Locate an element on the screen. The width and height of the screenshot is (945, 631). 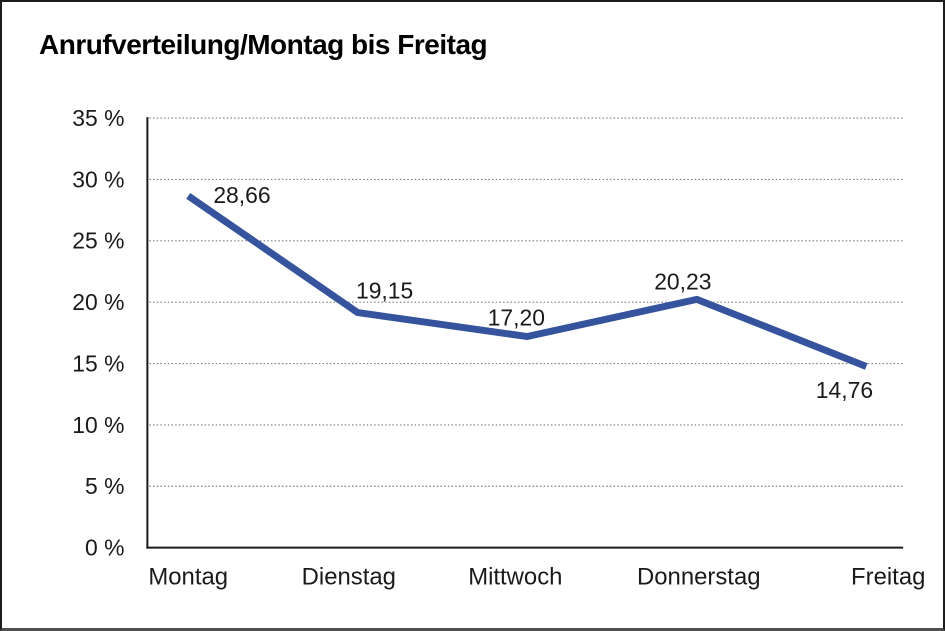
x-category-label: Montag is located at coordinates (188, 576).